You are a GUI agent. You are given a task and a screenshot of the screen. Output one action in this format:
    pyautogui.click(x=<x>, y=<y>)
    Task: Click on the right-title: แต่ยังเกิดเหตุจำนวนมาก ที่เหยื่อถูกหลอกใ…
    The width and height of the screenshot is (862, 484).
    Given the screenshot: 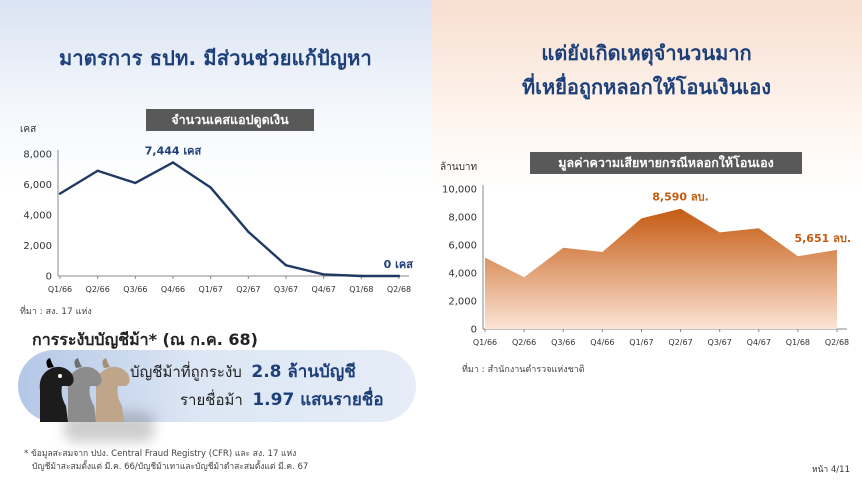 What is the action you would take?
    pyautogui.click(x=646, y=70)
    